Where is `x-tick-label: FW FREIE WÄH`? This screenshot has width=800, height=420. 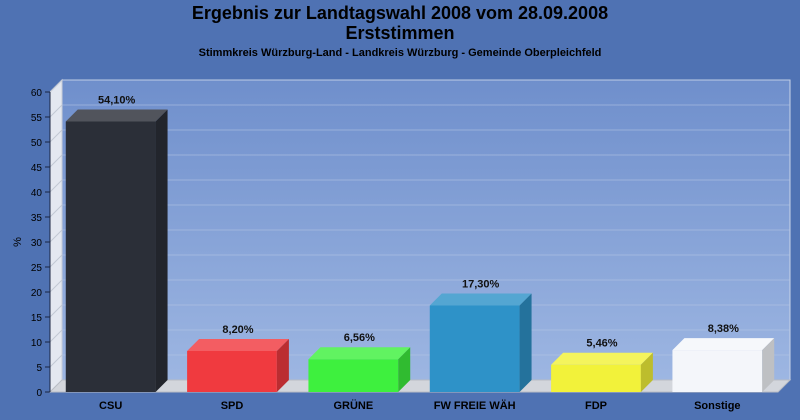 x-tick-label: FW FREIE WÄH is located at coordinates (475, 405).